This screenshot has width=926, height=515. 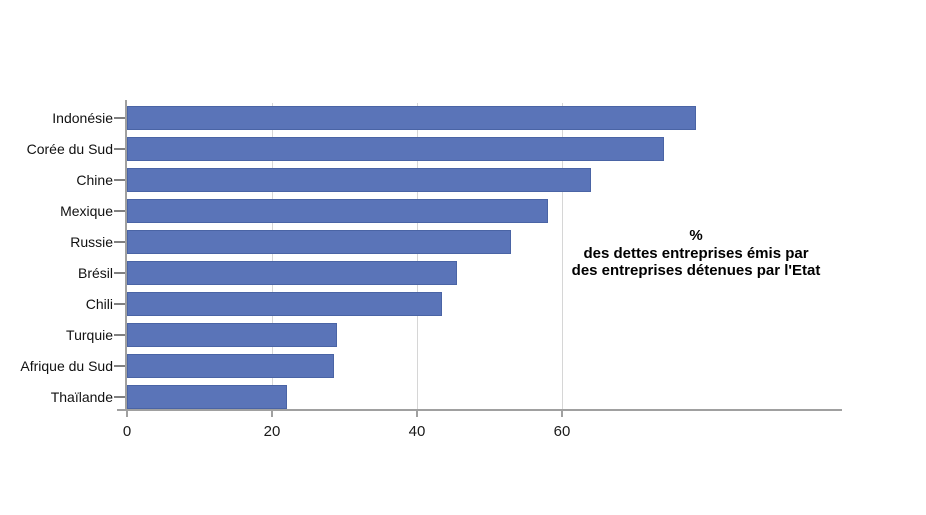 What do you see at coordinates (86, 211) in the screenshot?
I see `category-label: Mexique` at bounding box center [86, 211].